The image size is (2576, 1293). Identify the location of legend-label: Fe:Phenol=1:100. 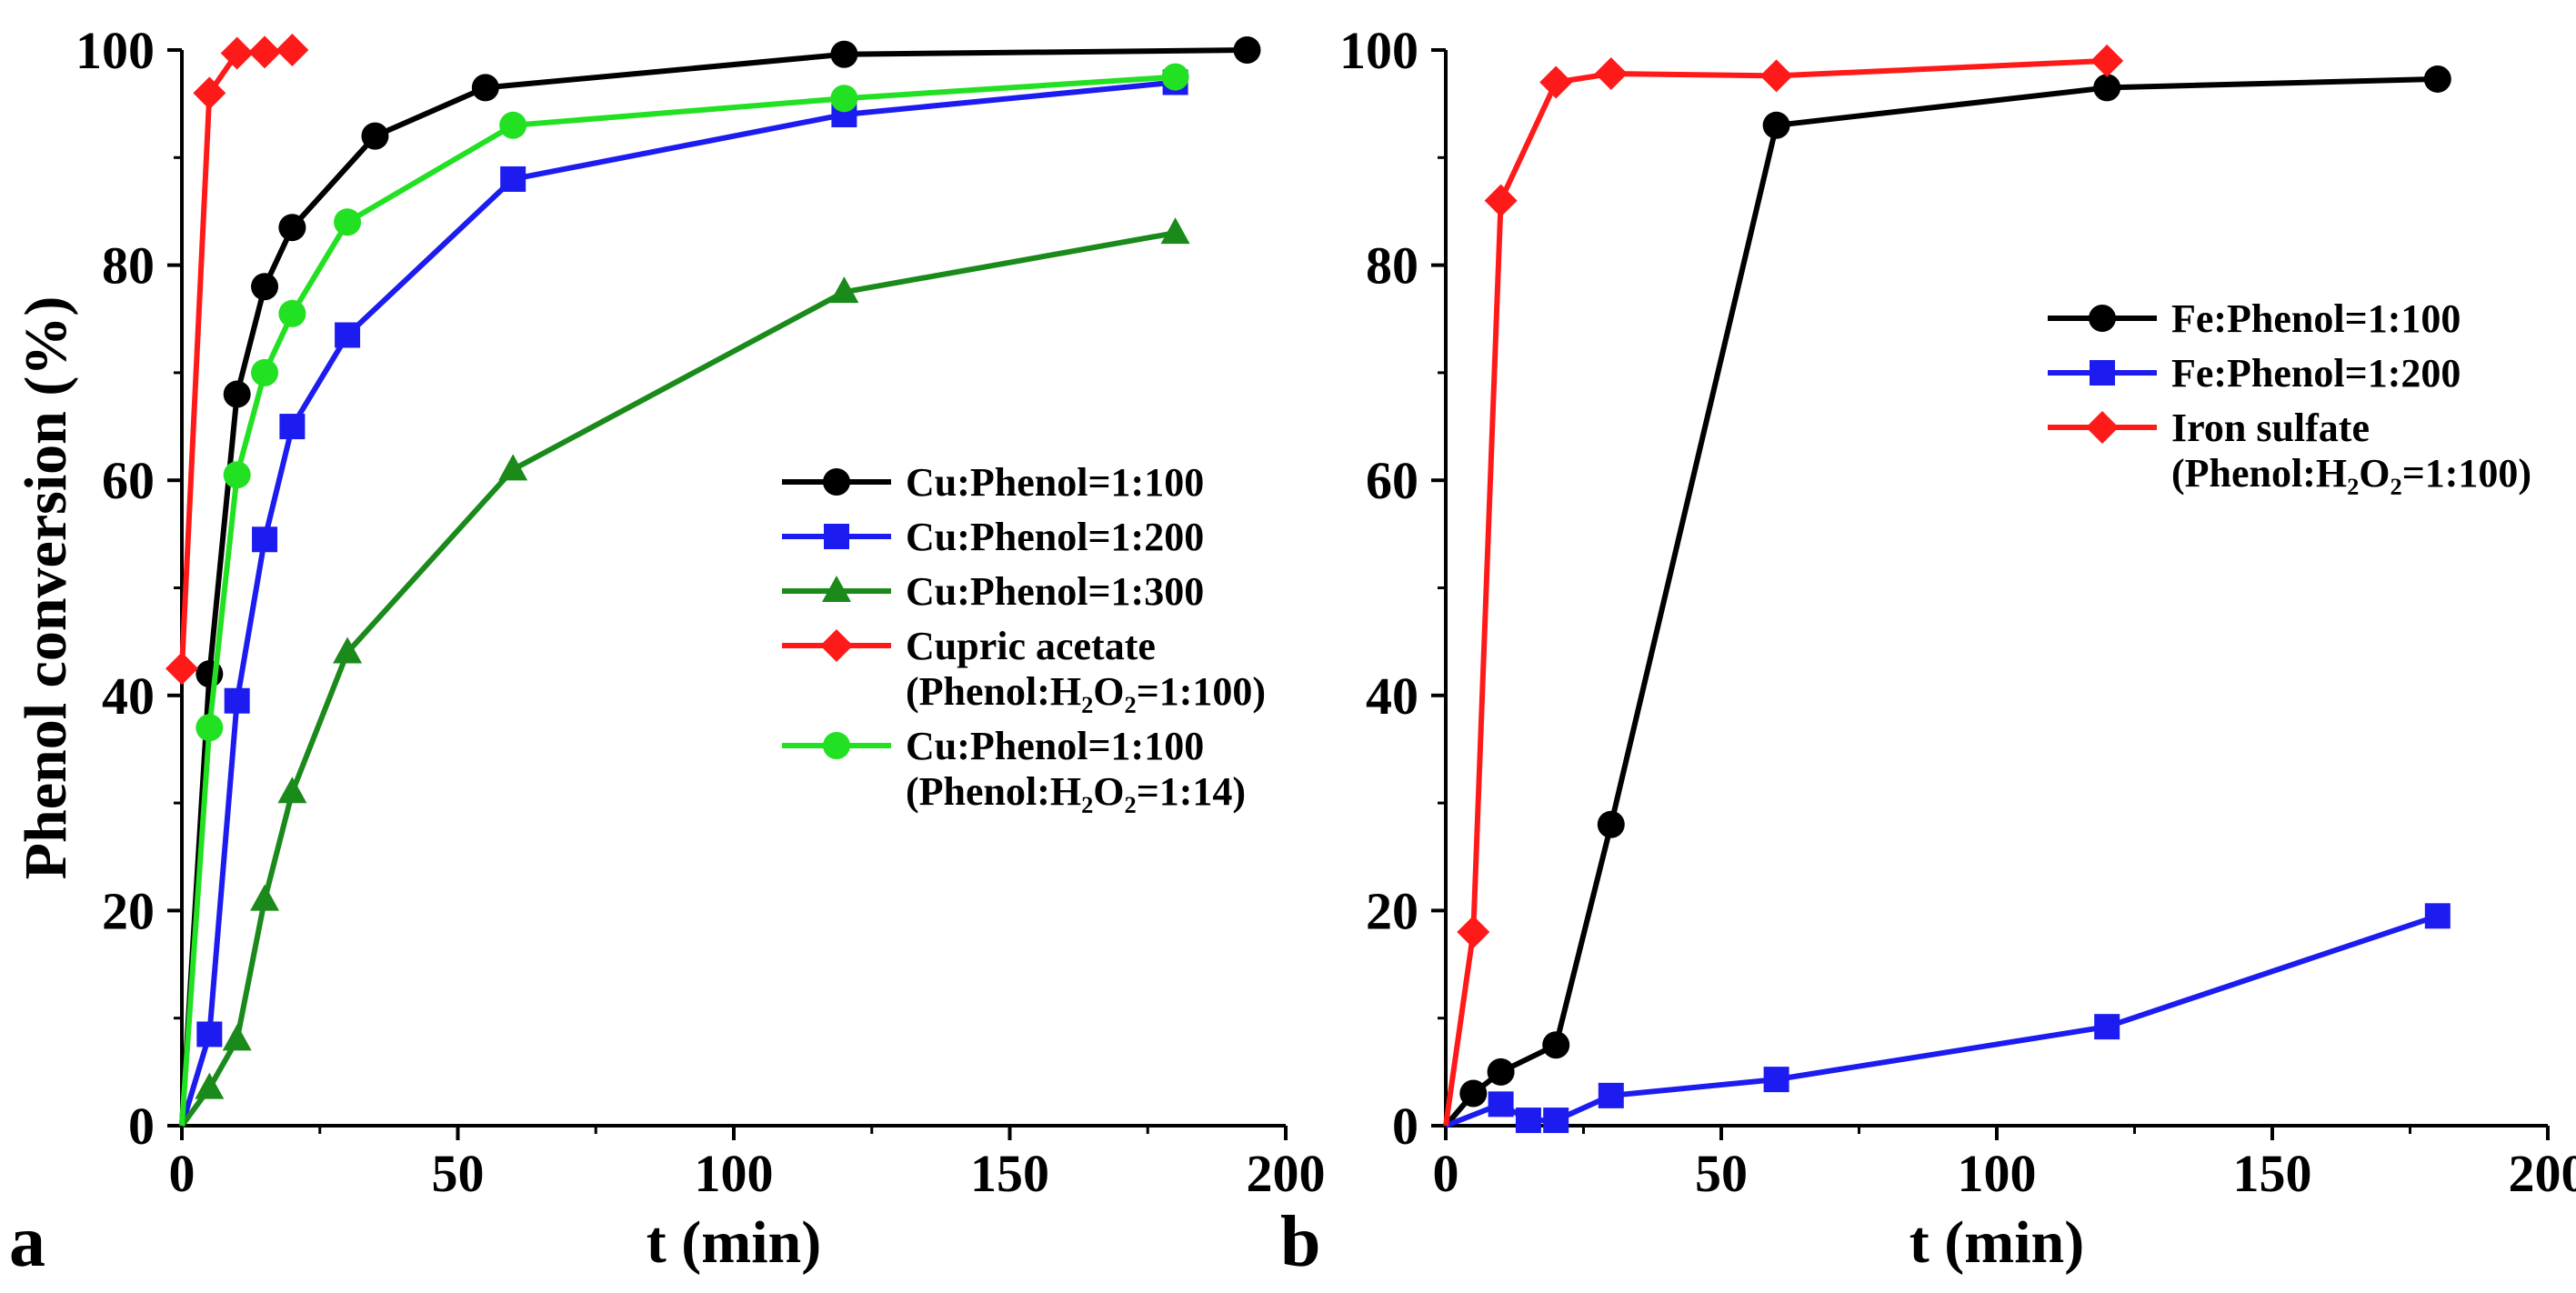
(2316, 318).